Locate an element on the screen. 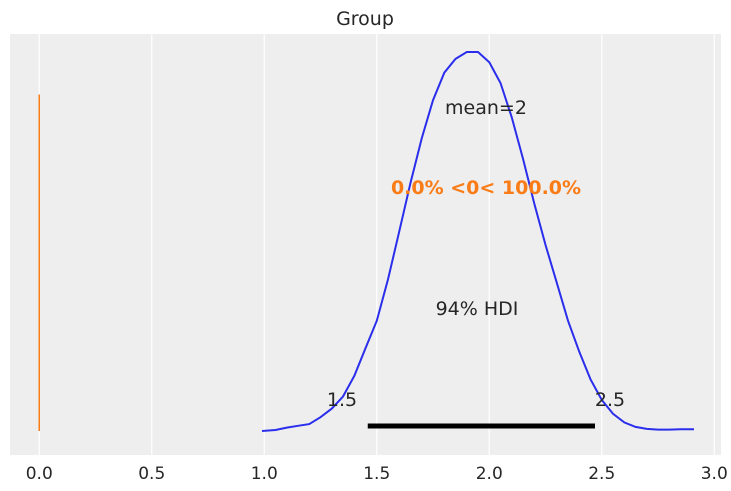 Image resolution: width=731 pixels, height=491 pixels. hdi-high-label: 2.5 is located at coordinates (610, 400).